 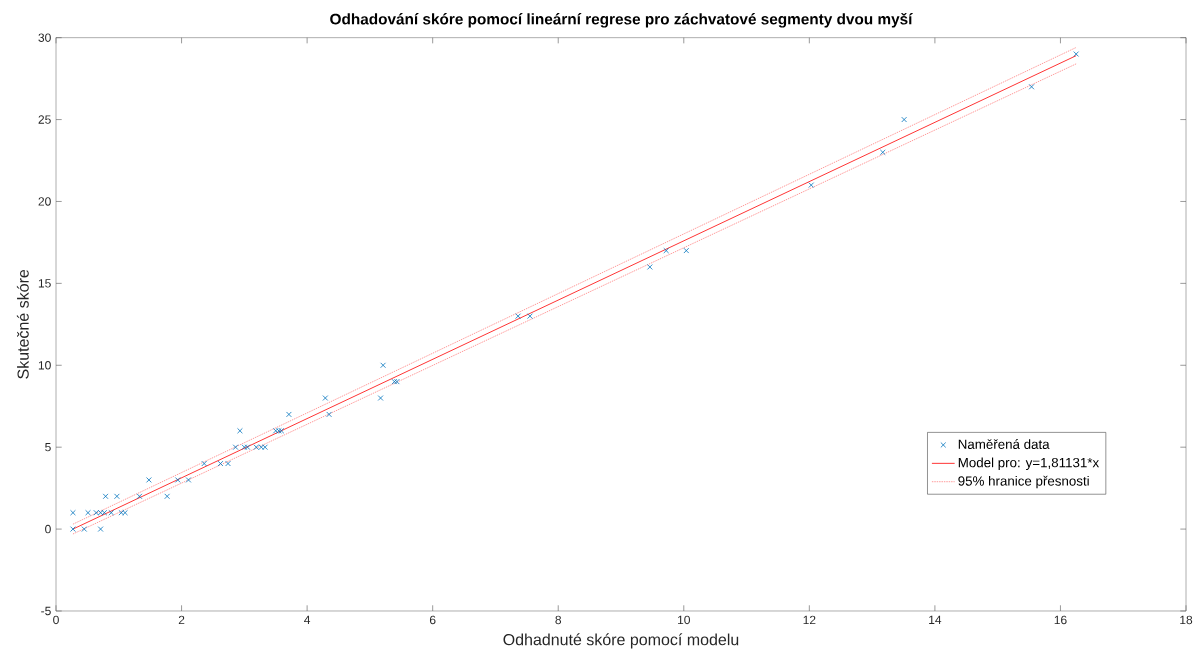 What do you see at coordinates (48, 529) in the screenshot?
I see `y-tick-label: 0` at bounding box center [48, 529].